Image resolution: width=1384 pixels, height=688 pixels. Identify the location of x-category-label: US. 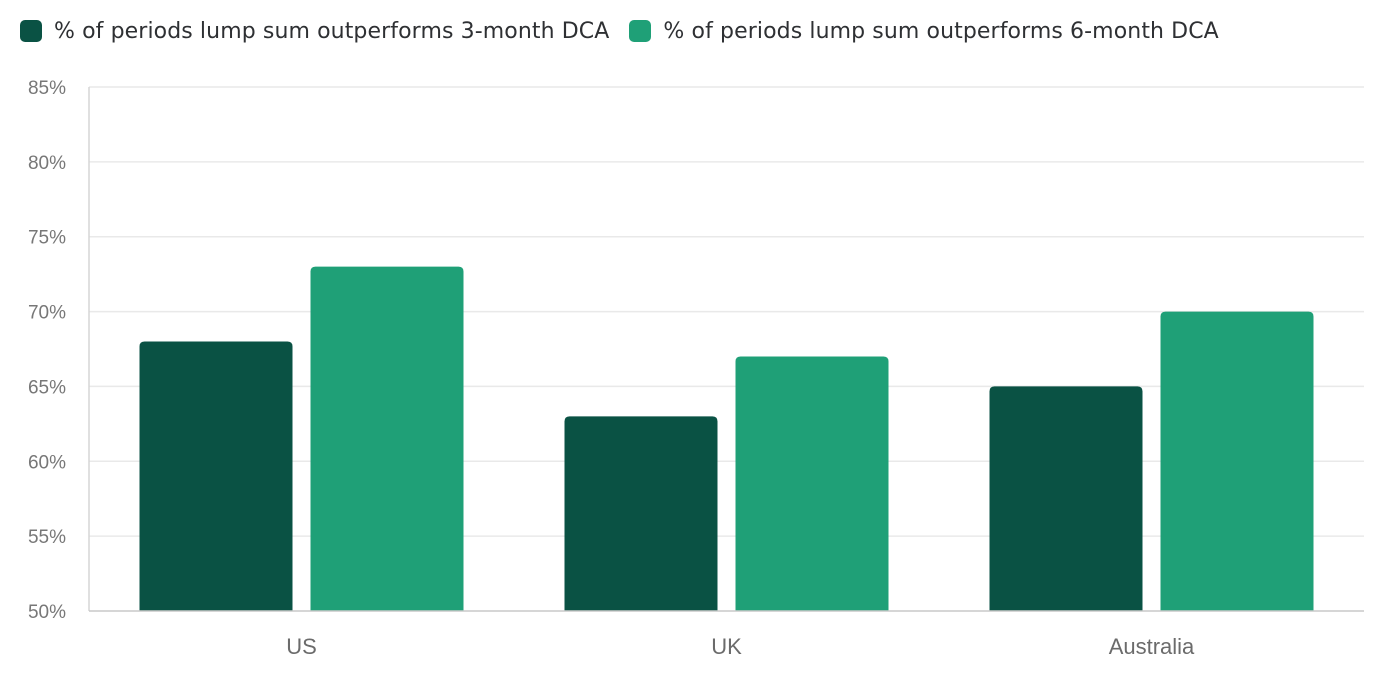
(301, 646).